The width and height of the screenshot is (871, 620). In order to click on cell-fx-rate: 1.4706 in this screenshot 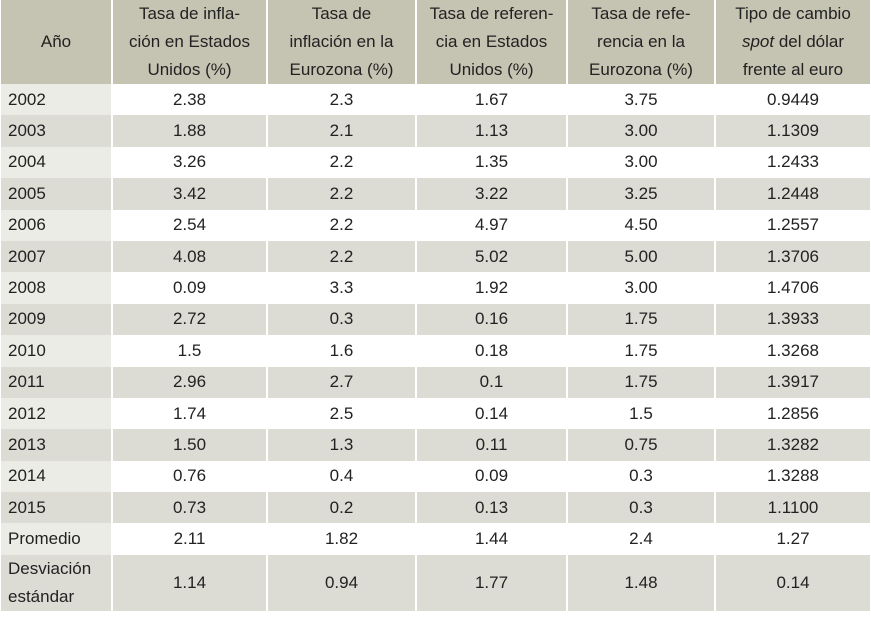, I will do `click(792, 288)`.